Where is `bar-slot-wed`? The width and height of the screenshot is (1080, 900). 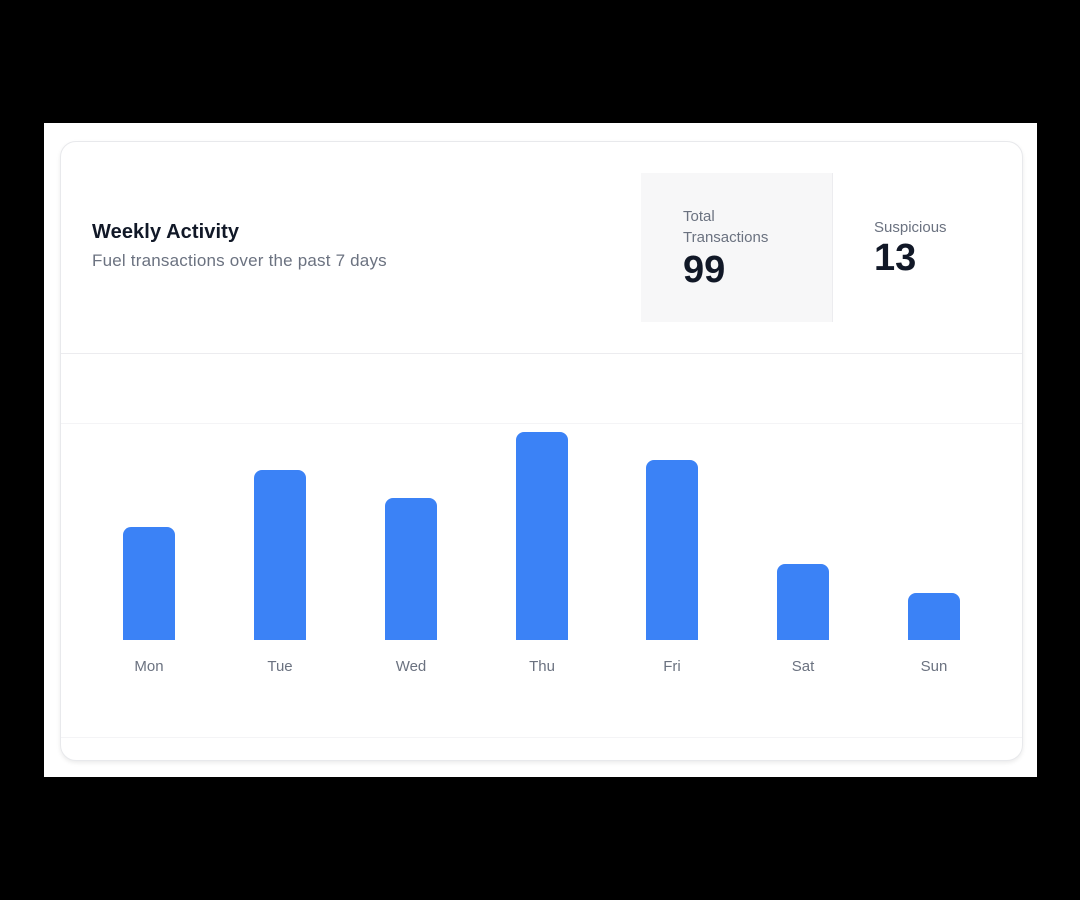 bar-slot-wed is located at coordinates (411, 532).